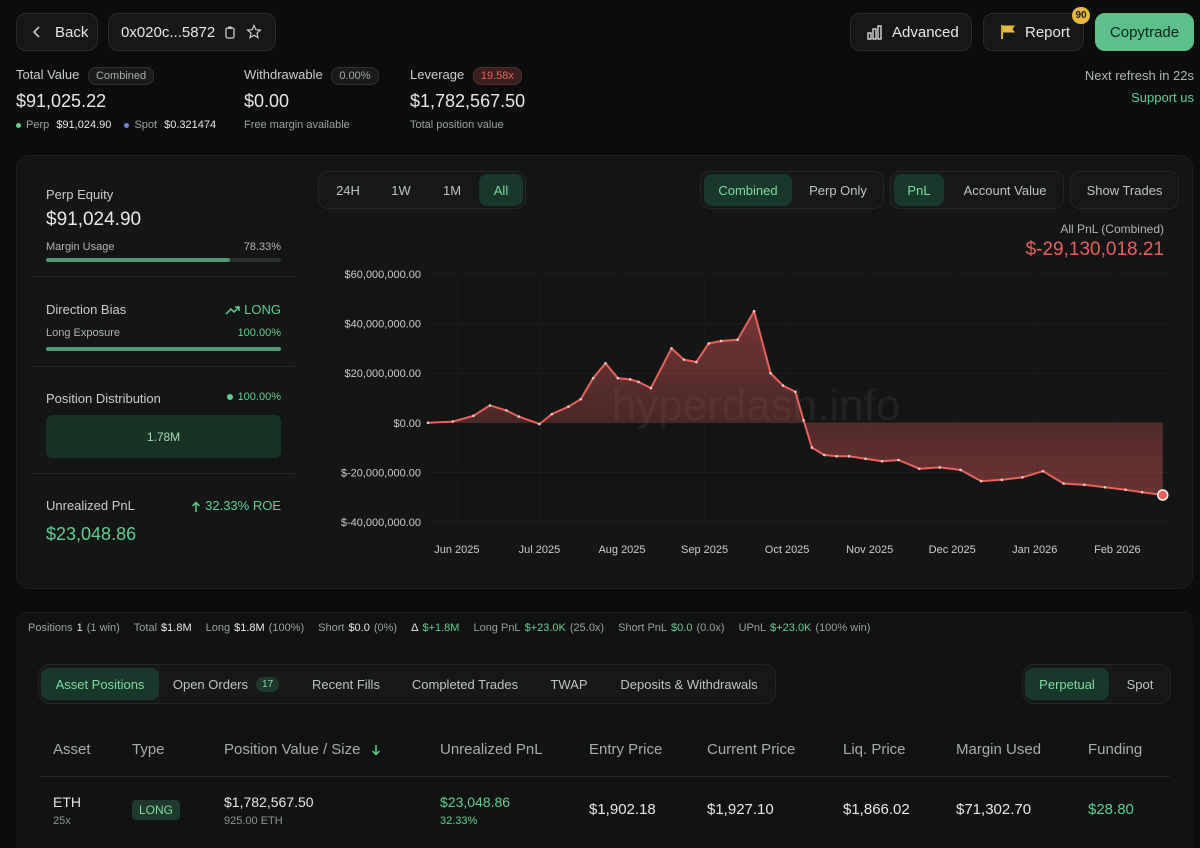 The height and width of the screenshot is (848, 1200). What do you see at coordinates (626, 749) in the screenshot?
I see `col-entry-price: Entry Price` at bounding box center [626, 749].